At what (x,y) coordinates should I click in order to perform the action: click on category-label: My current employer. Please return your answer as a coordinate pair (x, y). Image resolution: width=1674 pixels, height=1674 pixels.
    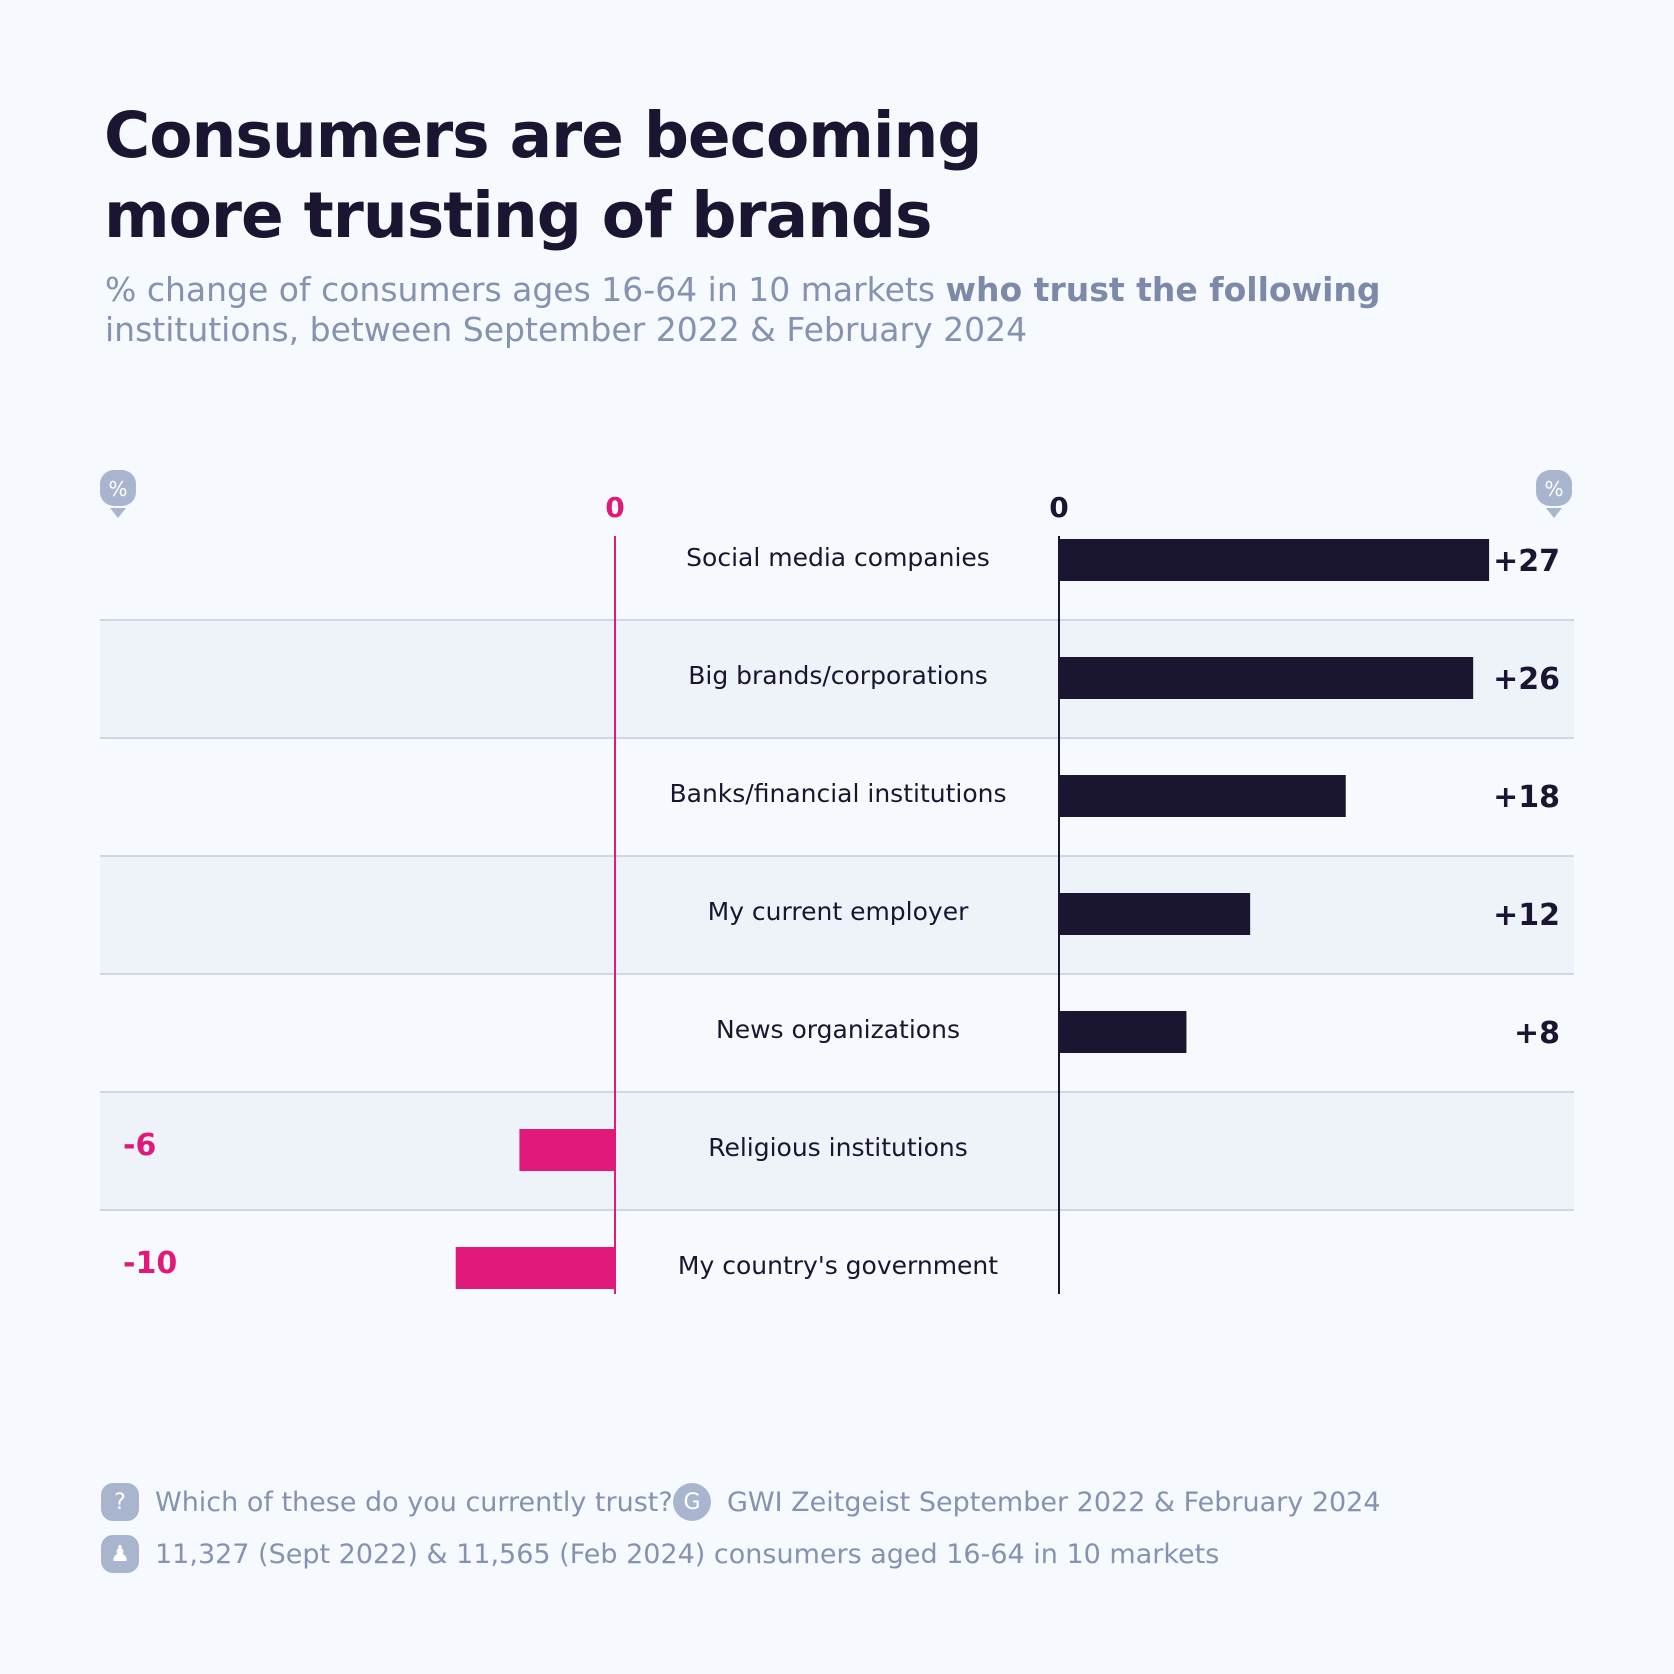
    Looking at the image, I should click on (838, 911).